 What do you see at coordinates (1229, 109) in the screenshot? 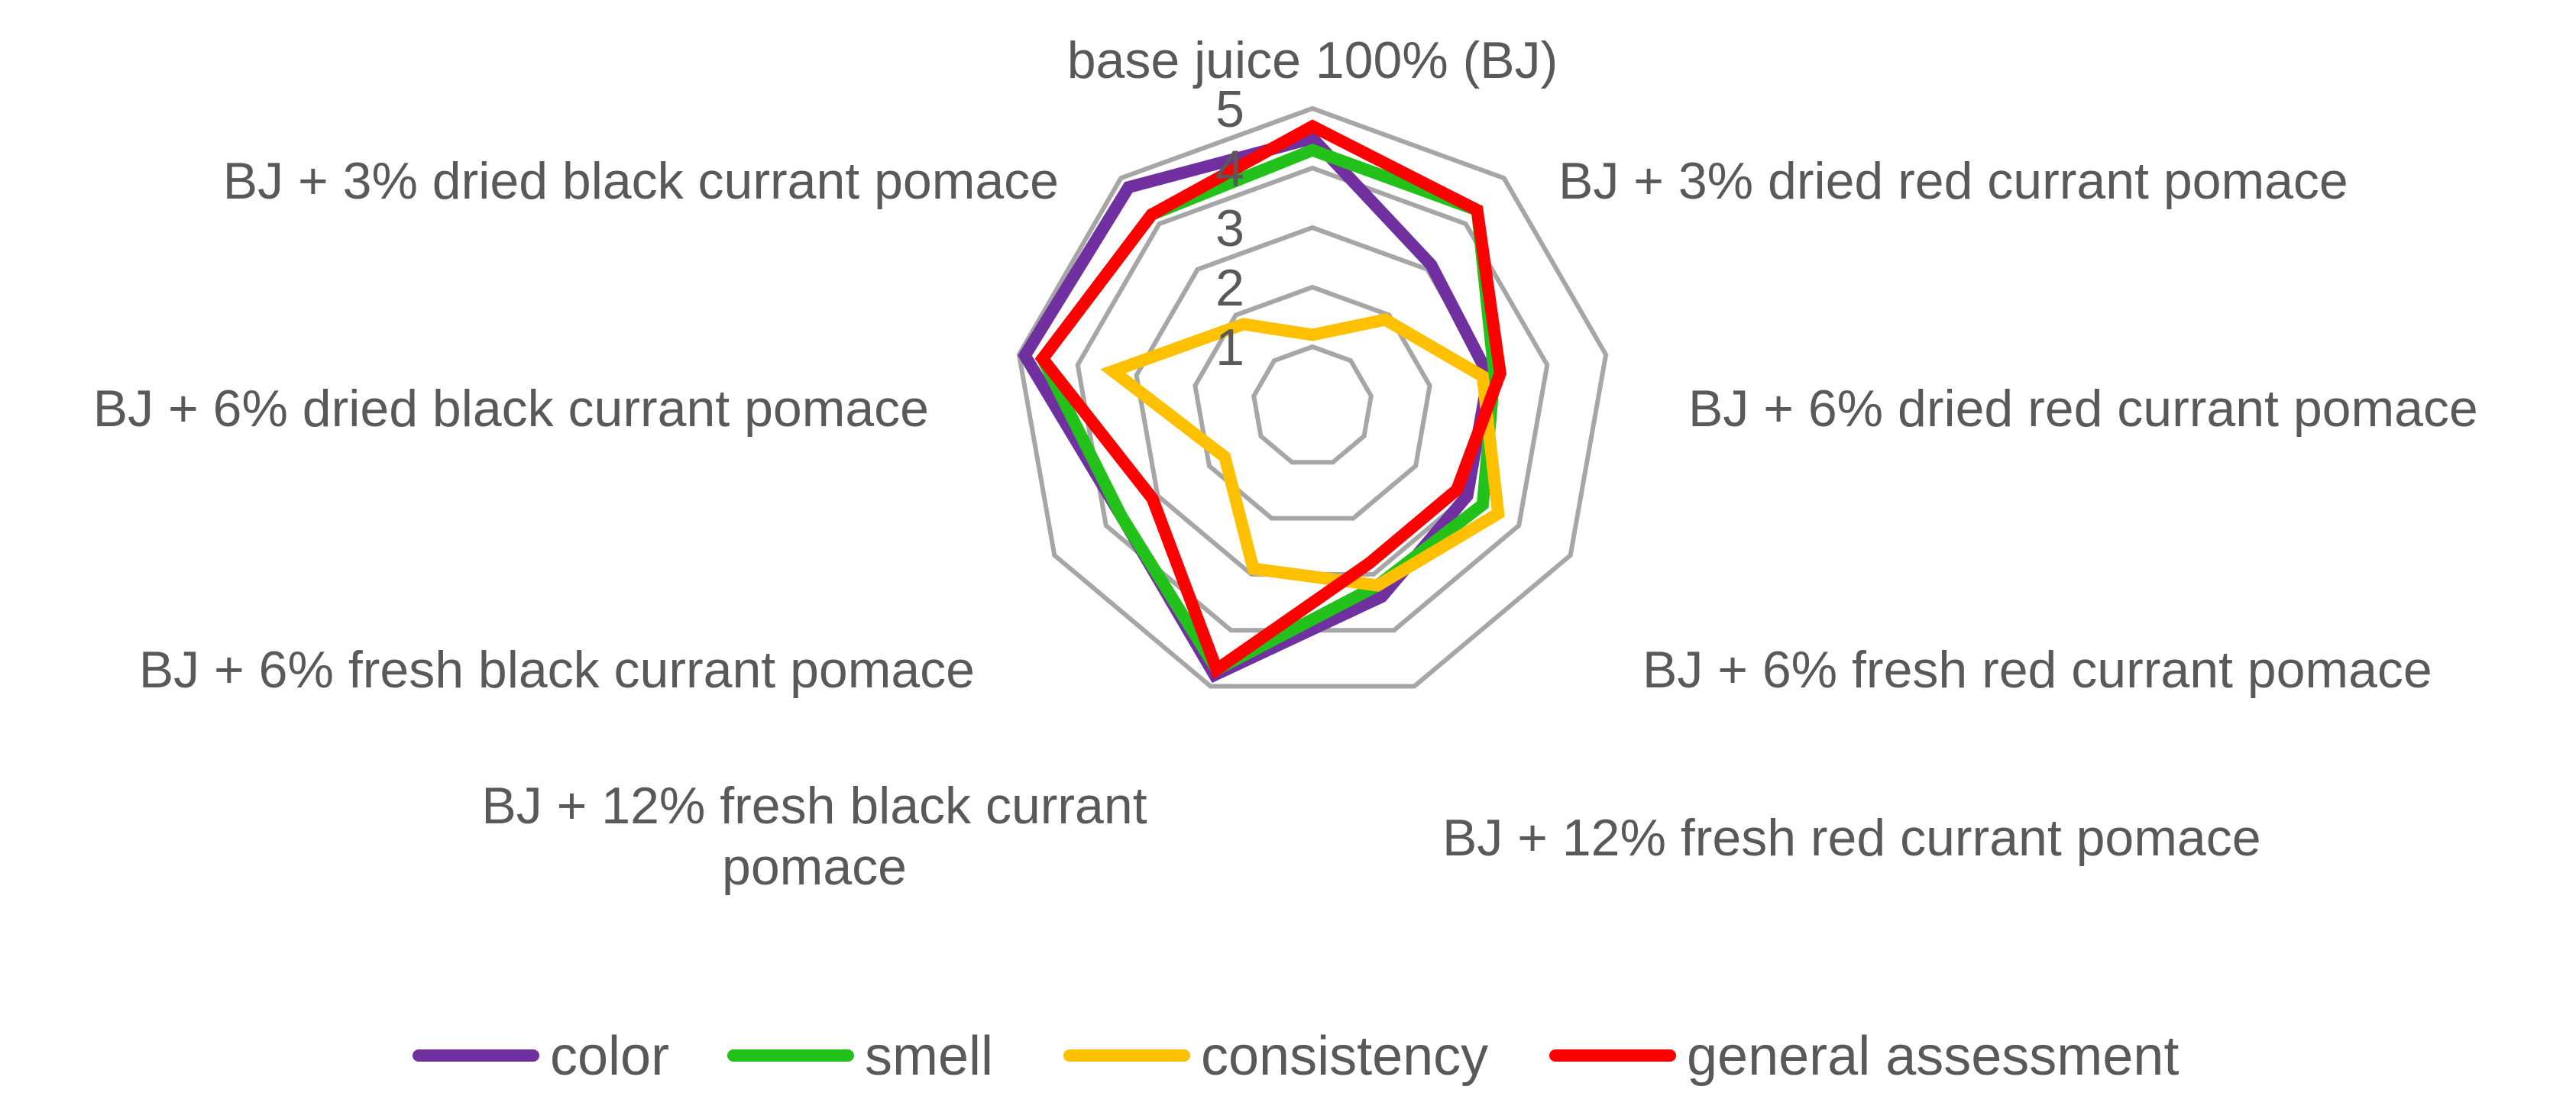
I see `tick-label: 5` at bounding box center [1229, 109].